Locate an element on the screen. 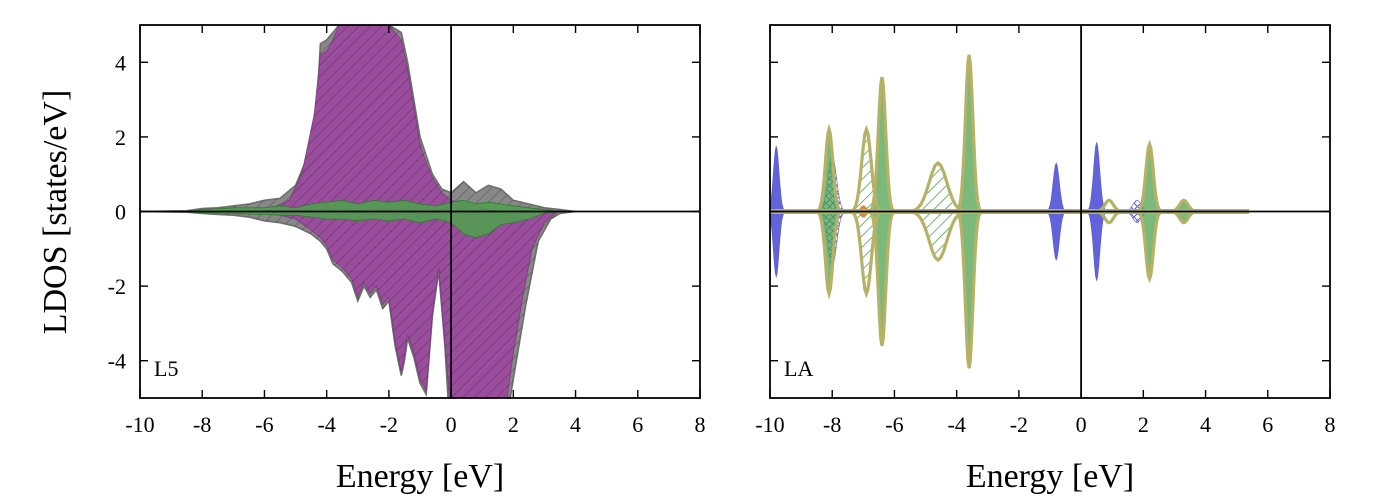 This screenshot has height=500, width=1400. y-axis-title: LDOS [states/eV] is located at coordinates (55, 212).